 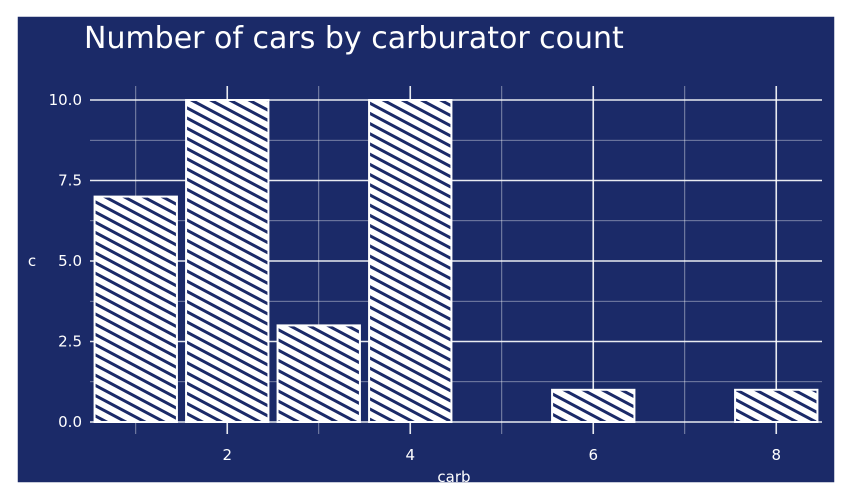 I want to click on y-tick-label: 2.5, so click(x=70, y=342).